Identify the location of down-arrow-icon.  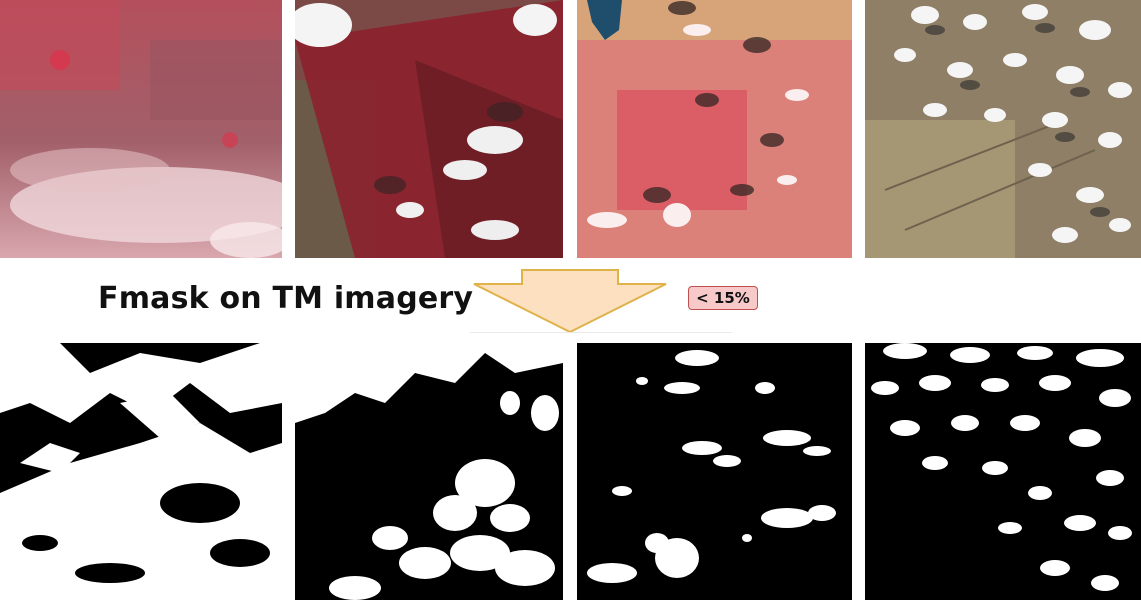
(570, 301).